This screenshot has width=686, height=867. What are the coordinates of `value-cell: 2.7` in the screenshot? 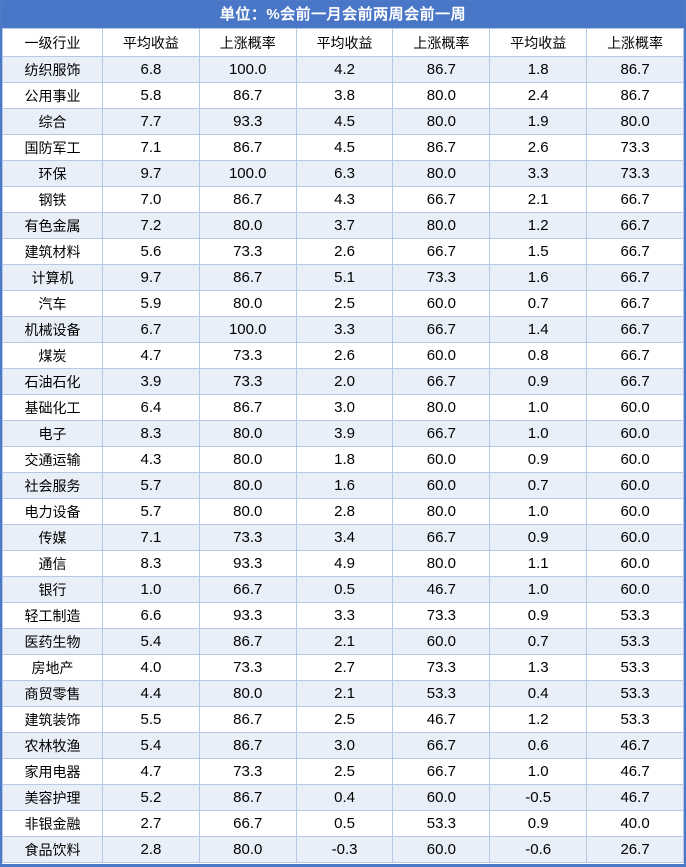 It's located at (151, 823).